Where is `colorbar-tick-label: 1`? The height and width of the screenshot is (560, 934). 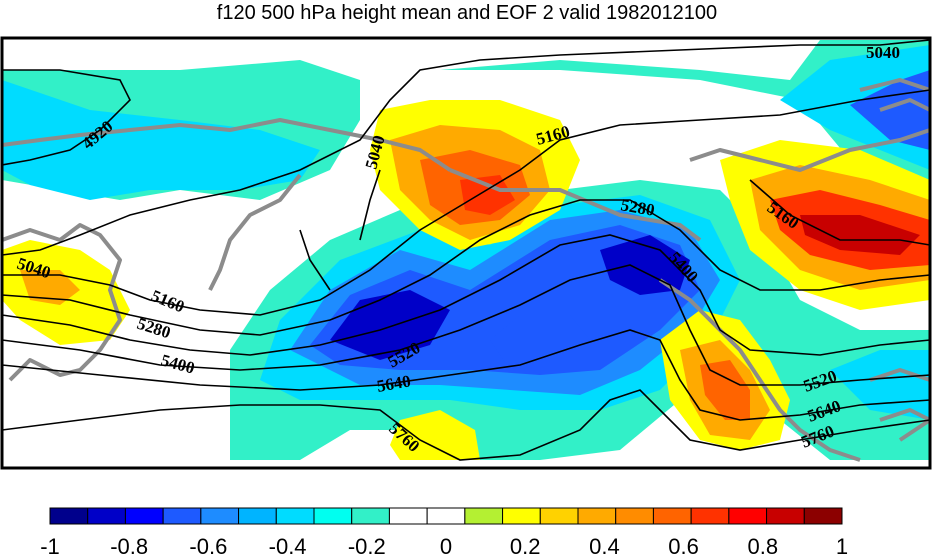
colorbar-tick-label: 1 is located at coordinates (842, 546).